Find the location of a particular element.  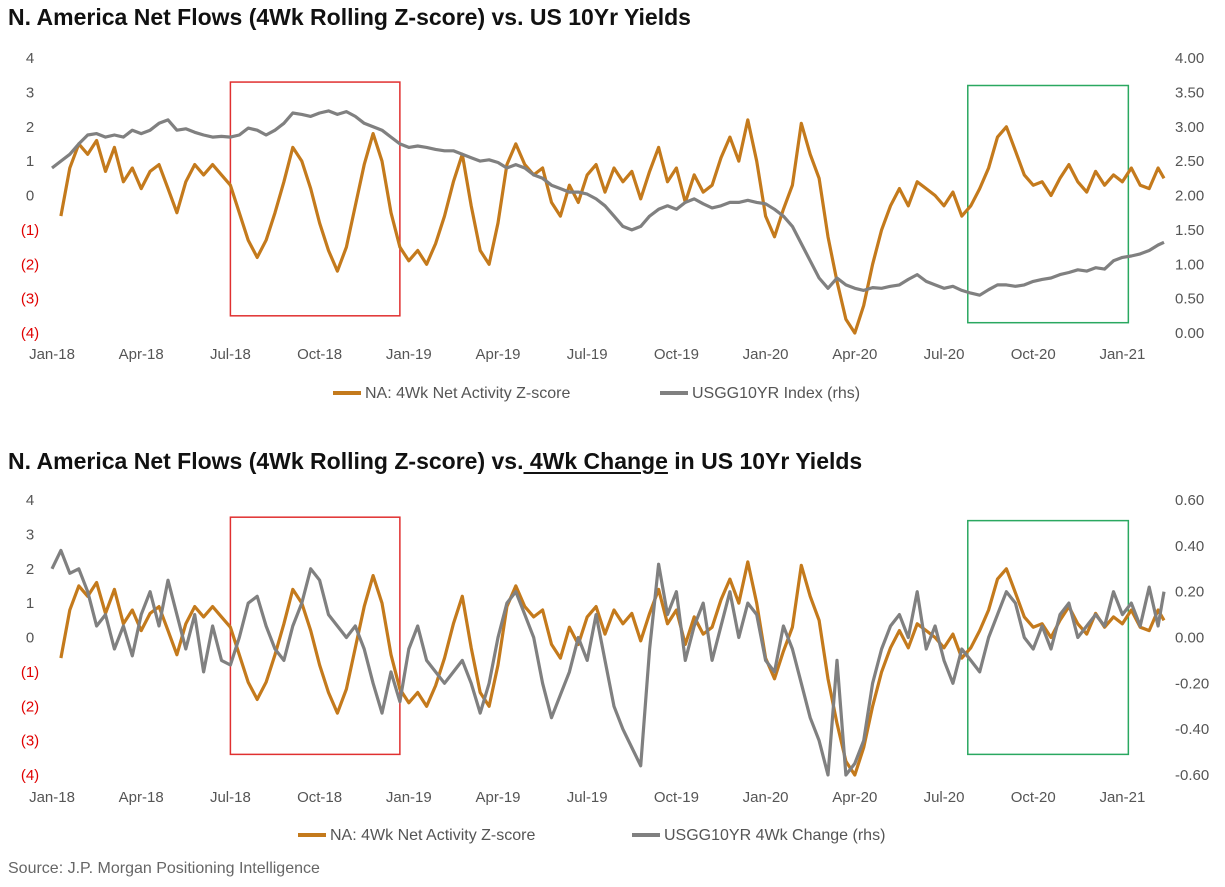

right-axis-tick: 2.50 is located at coordinates (1189, 161).